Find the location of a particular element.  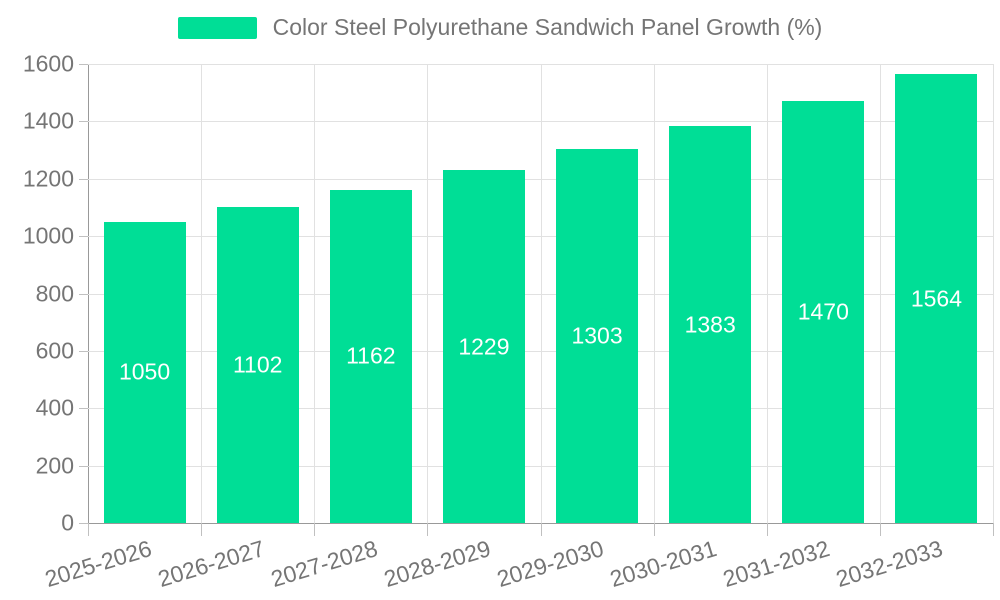

bar-value-label: 1229 is located at coordinates (484, 346).